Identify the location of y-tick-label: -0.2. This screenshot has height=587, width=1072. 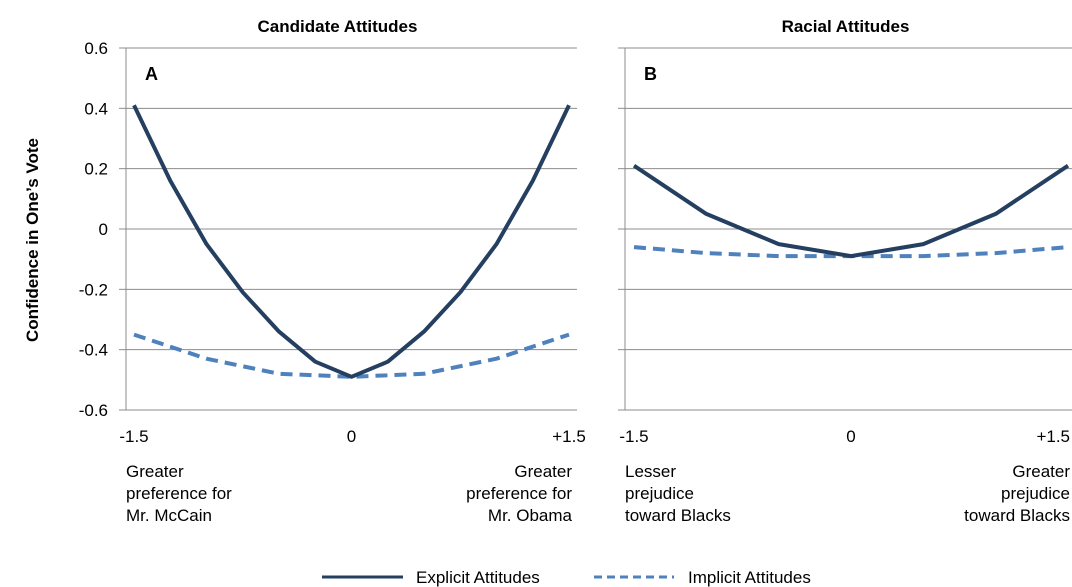
(93, 289).